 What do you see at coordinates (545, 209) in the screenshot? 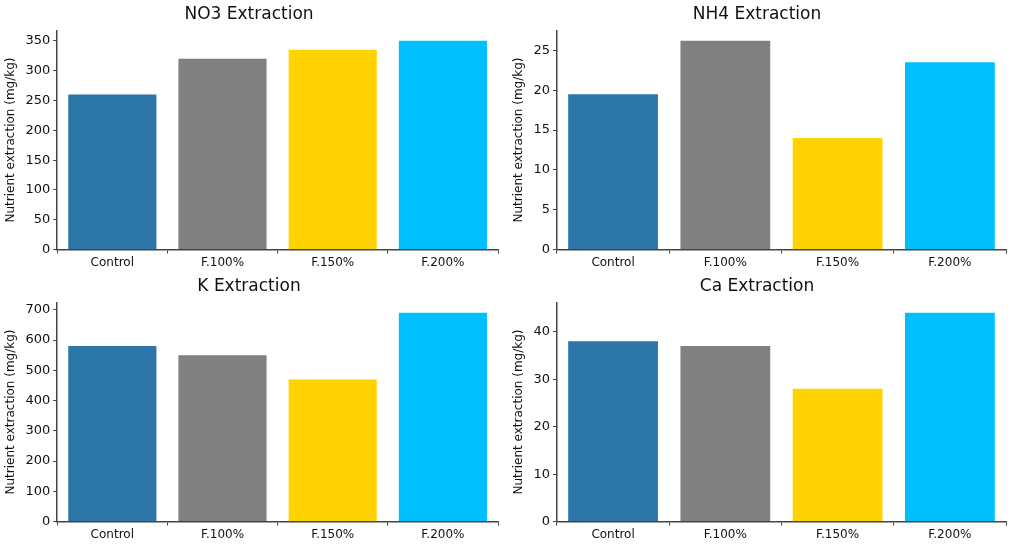
I see `y-tick-label: 5` at bounding box center [545, 209].